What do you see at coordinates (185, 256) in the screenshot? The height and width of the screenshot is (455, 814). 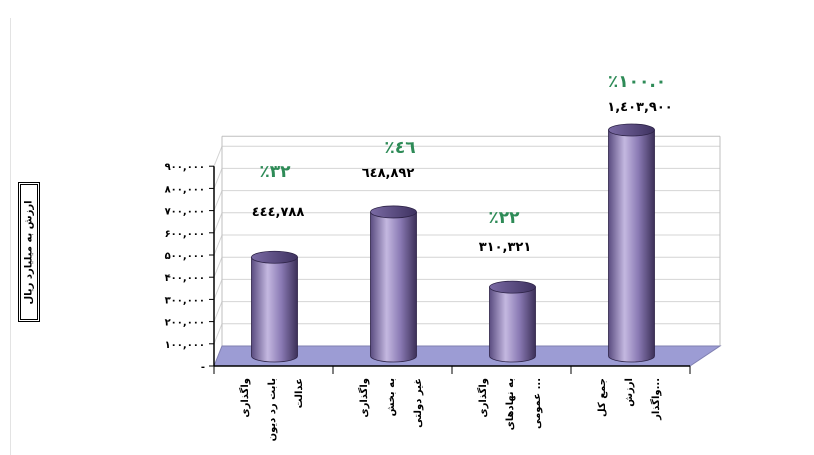 I see `y-tick-label: ۵۰۰,۰۰۰` at bounding box center [185, 256].